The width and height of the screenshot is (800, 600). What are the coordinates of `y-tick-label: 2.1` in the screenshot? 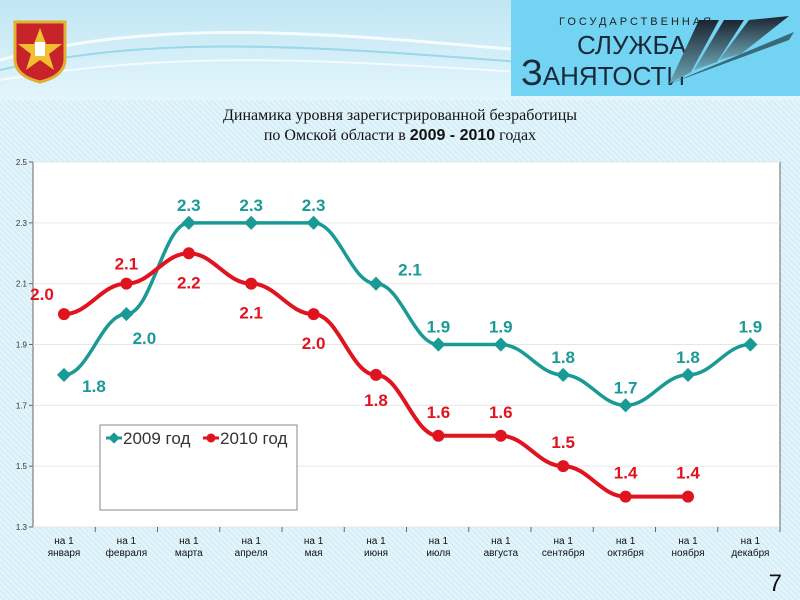 It's located at (22, 284).